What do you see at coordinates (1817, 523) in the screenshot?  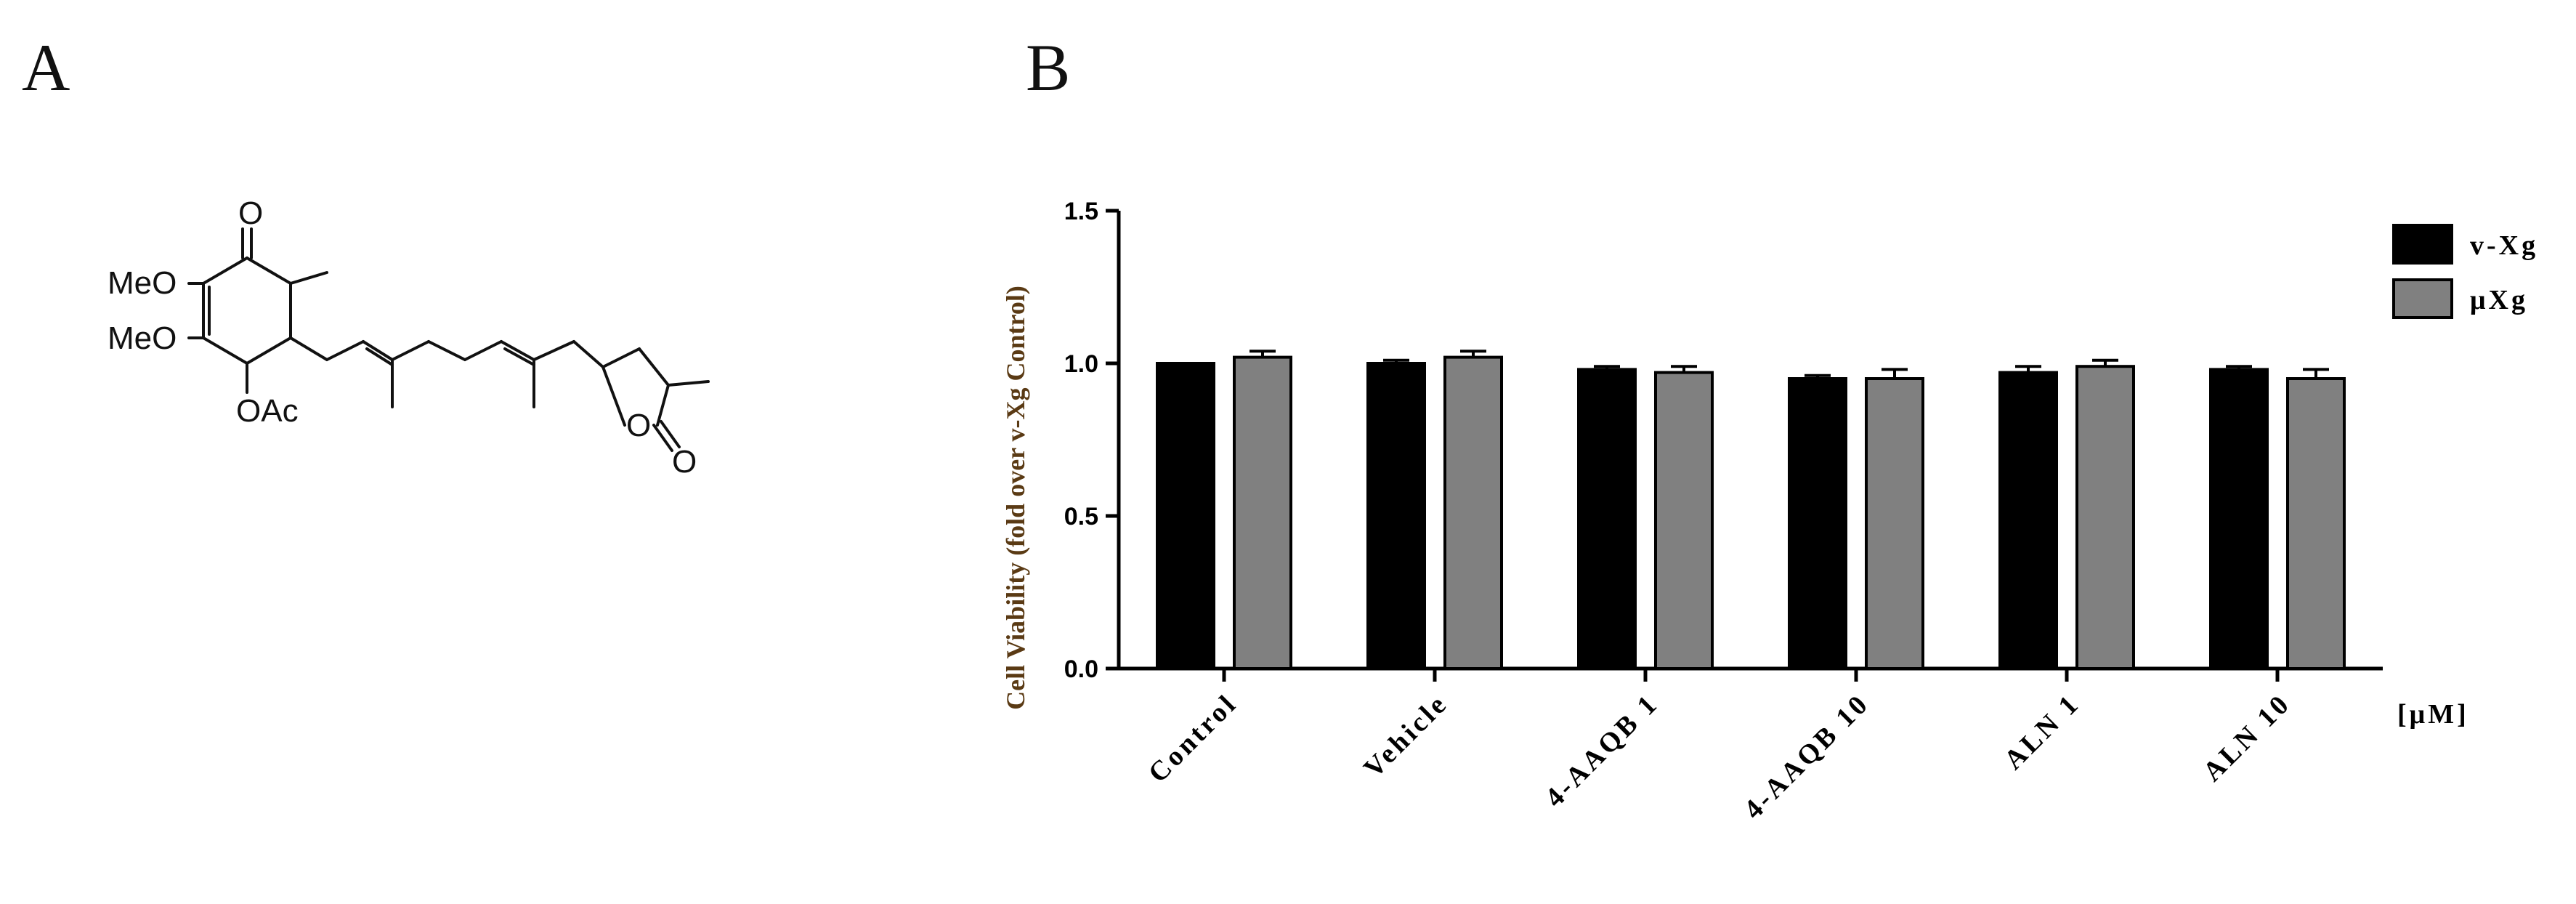 I see `bar-v-Xg-4-AAQB 10` at bounding box center [1817, 523].